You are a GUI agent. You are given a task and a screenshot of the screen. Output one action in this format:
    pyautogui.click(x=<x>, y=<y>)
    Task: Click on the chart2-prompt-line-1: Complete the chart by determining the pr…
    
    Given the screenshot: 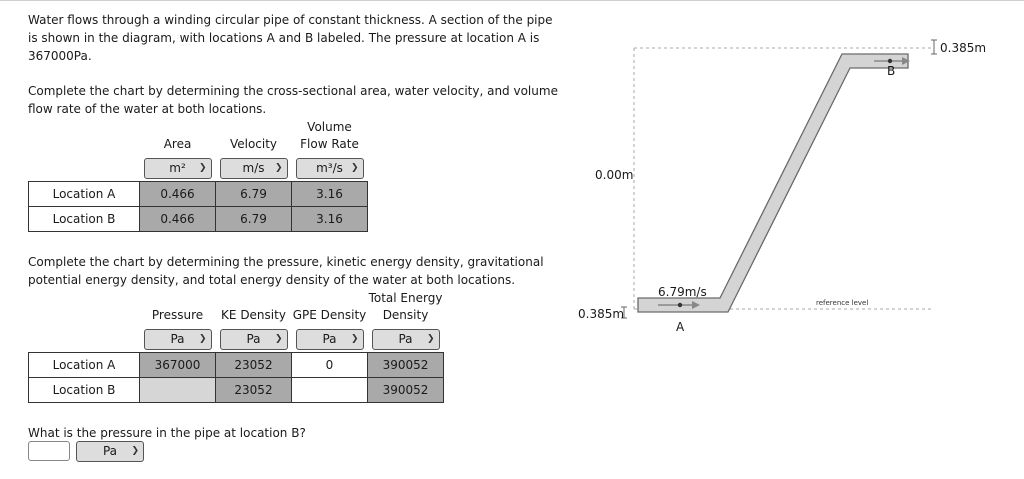 What is the action you would take?
    pyautogui.click(x=286, y=262)
    